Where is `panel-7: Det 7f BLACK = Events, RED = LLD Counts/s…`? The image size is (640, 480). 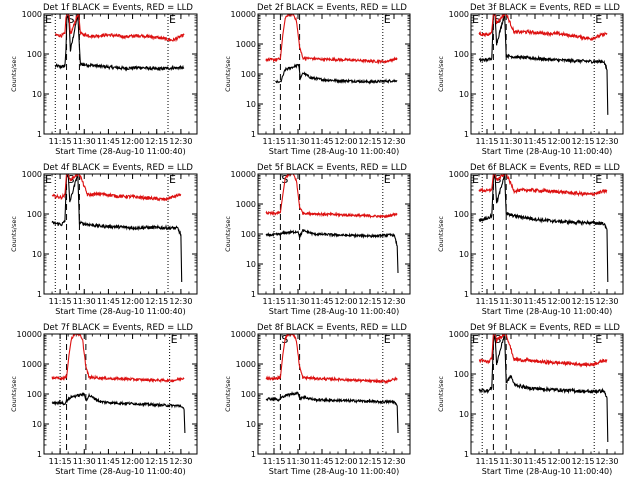
panel-7: Det 7f BLACK = Events, RED = LLD Counts/s… is located at coordinates (104, 399).